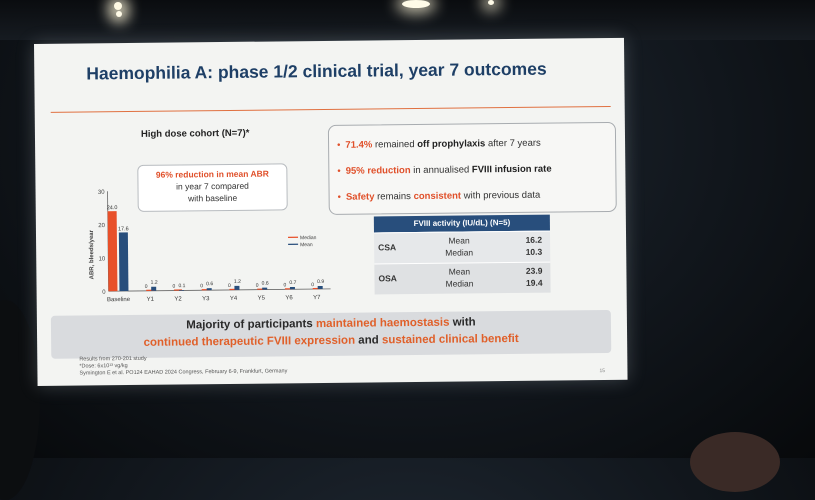  What do you see at coordinates (451, 144) in the screenshot?
I see `finding-bold: off prophylaxis` at bounding box center [451, 144].